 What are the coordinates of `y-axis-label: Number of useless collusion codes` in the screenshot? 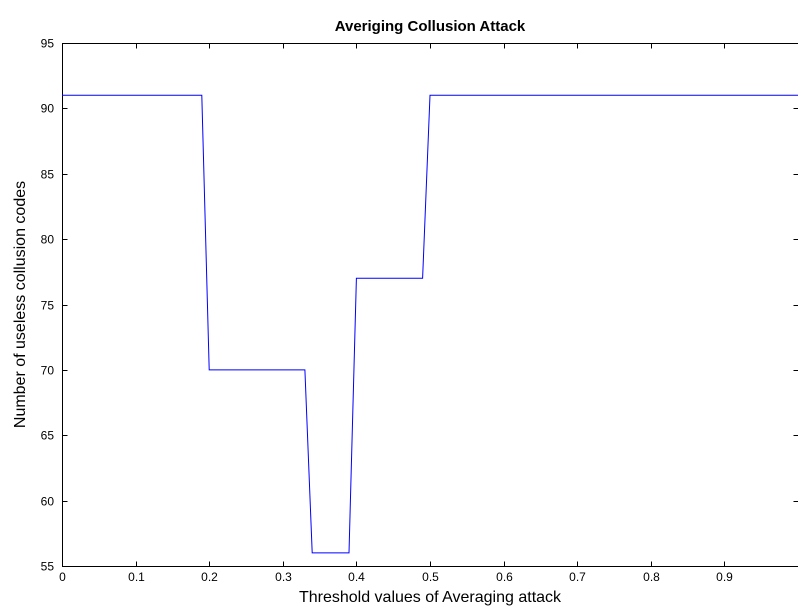 It's located at (20, 304).